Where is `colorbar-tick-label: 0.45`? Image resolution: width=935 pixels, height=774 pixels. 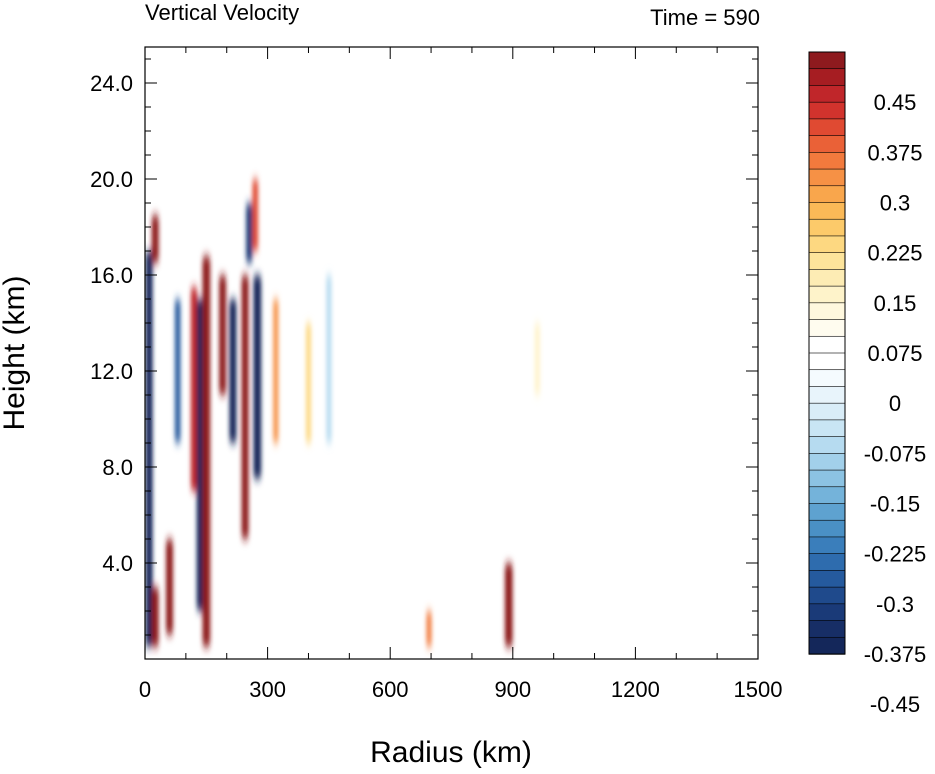
colorbar-tick-label: 0.45 is located at coordinates (895, 102).